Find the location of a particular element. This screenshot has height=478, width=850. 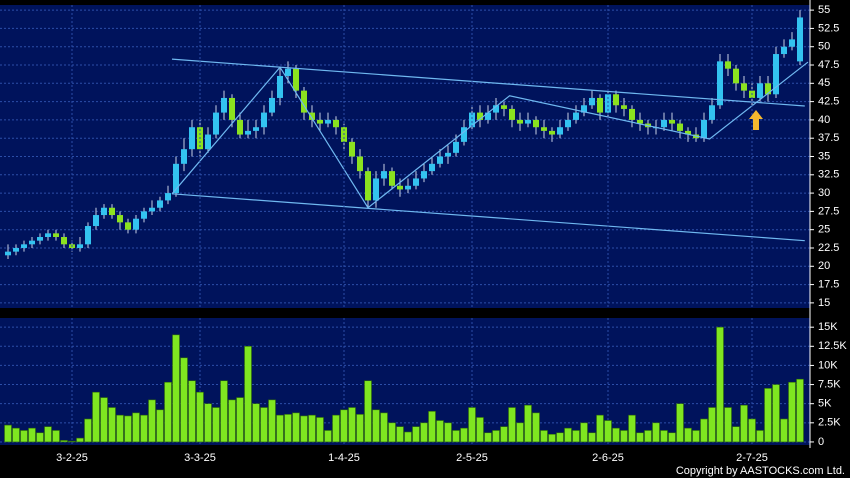

copyright: Copyright by AASTOCKS.com Ltd. is located at coordinates (760, 471).